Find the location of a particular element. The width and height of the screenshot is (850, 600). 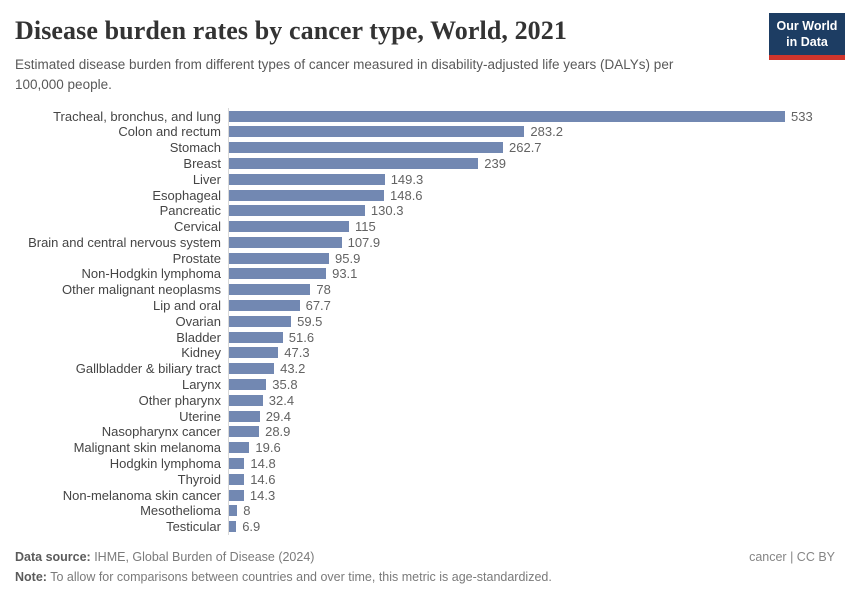

bar-label: Testicular is located at coordinates (193, 527).